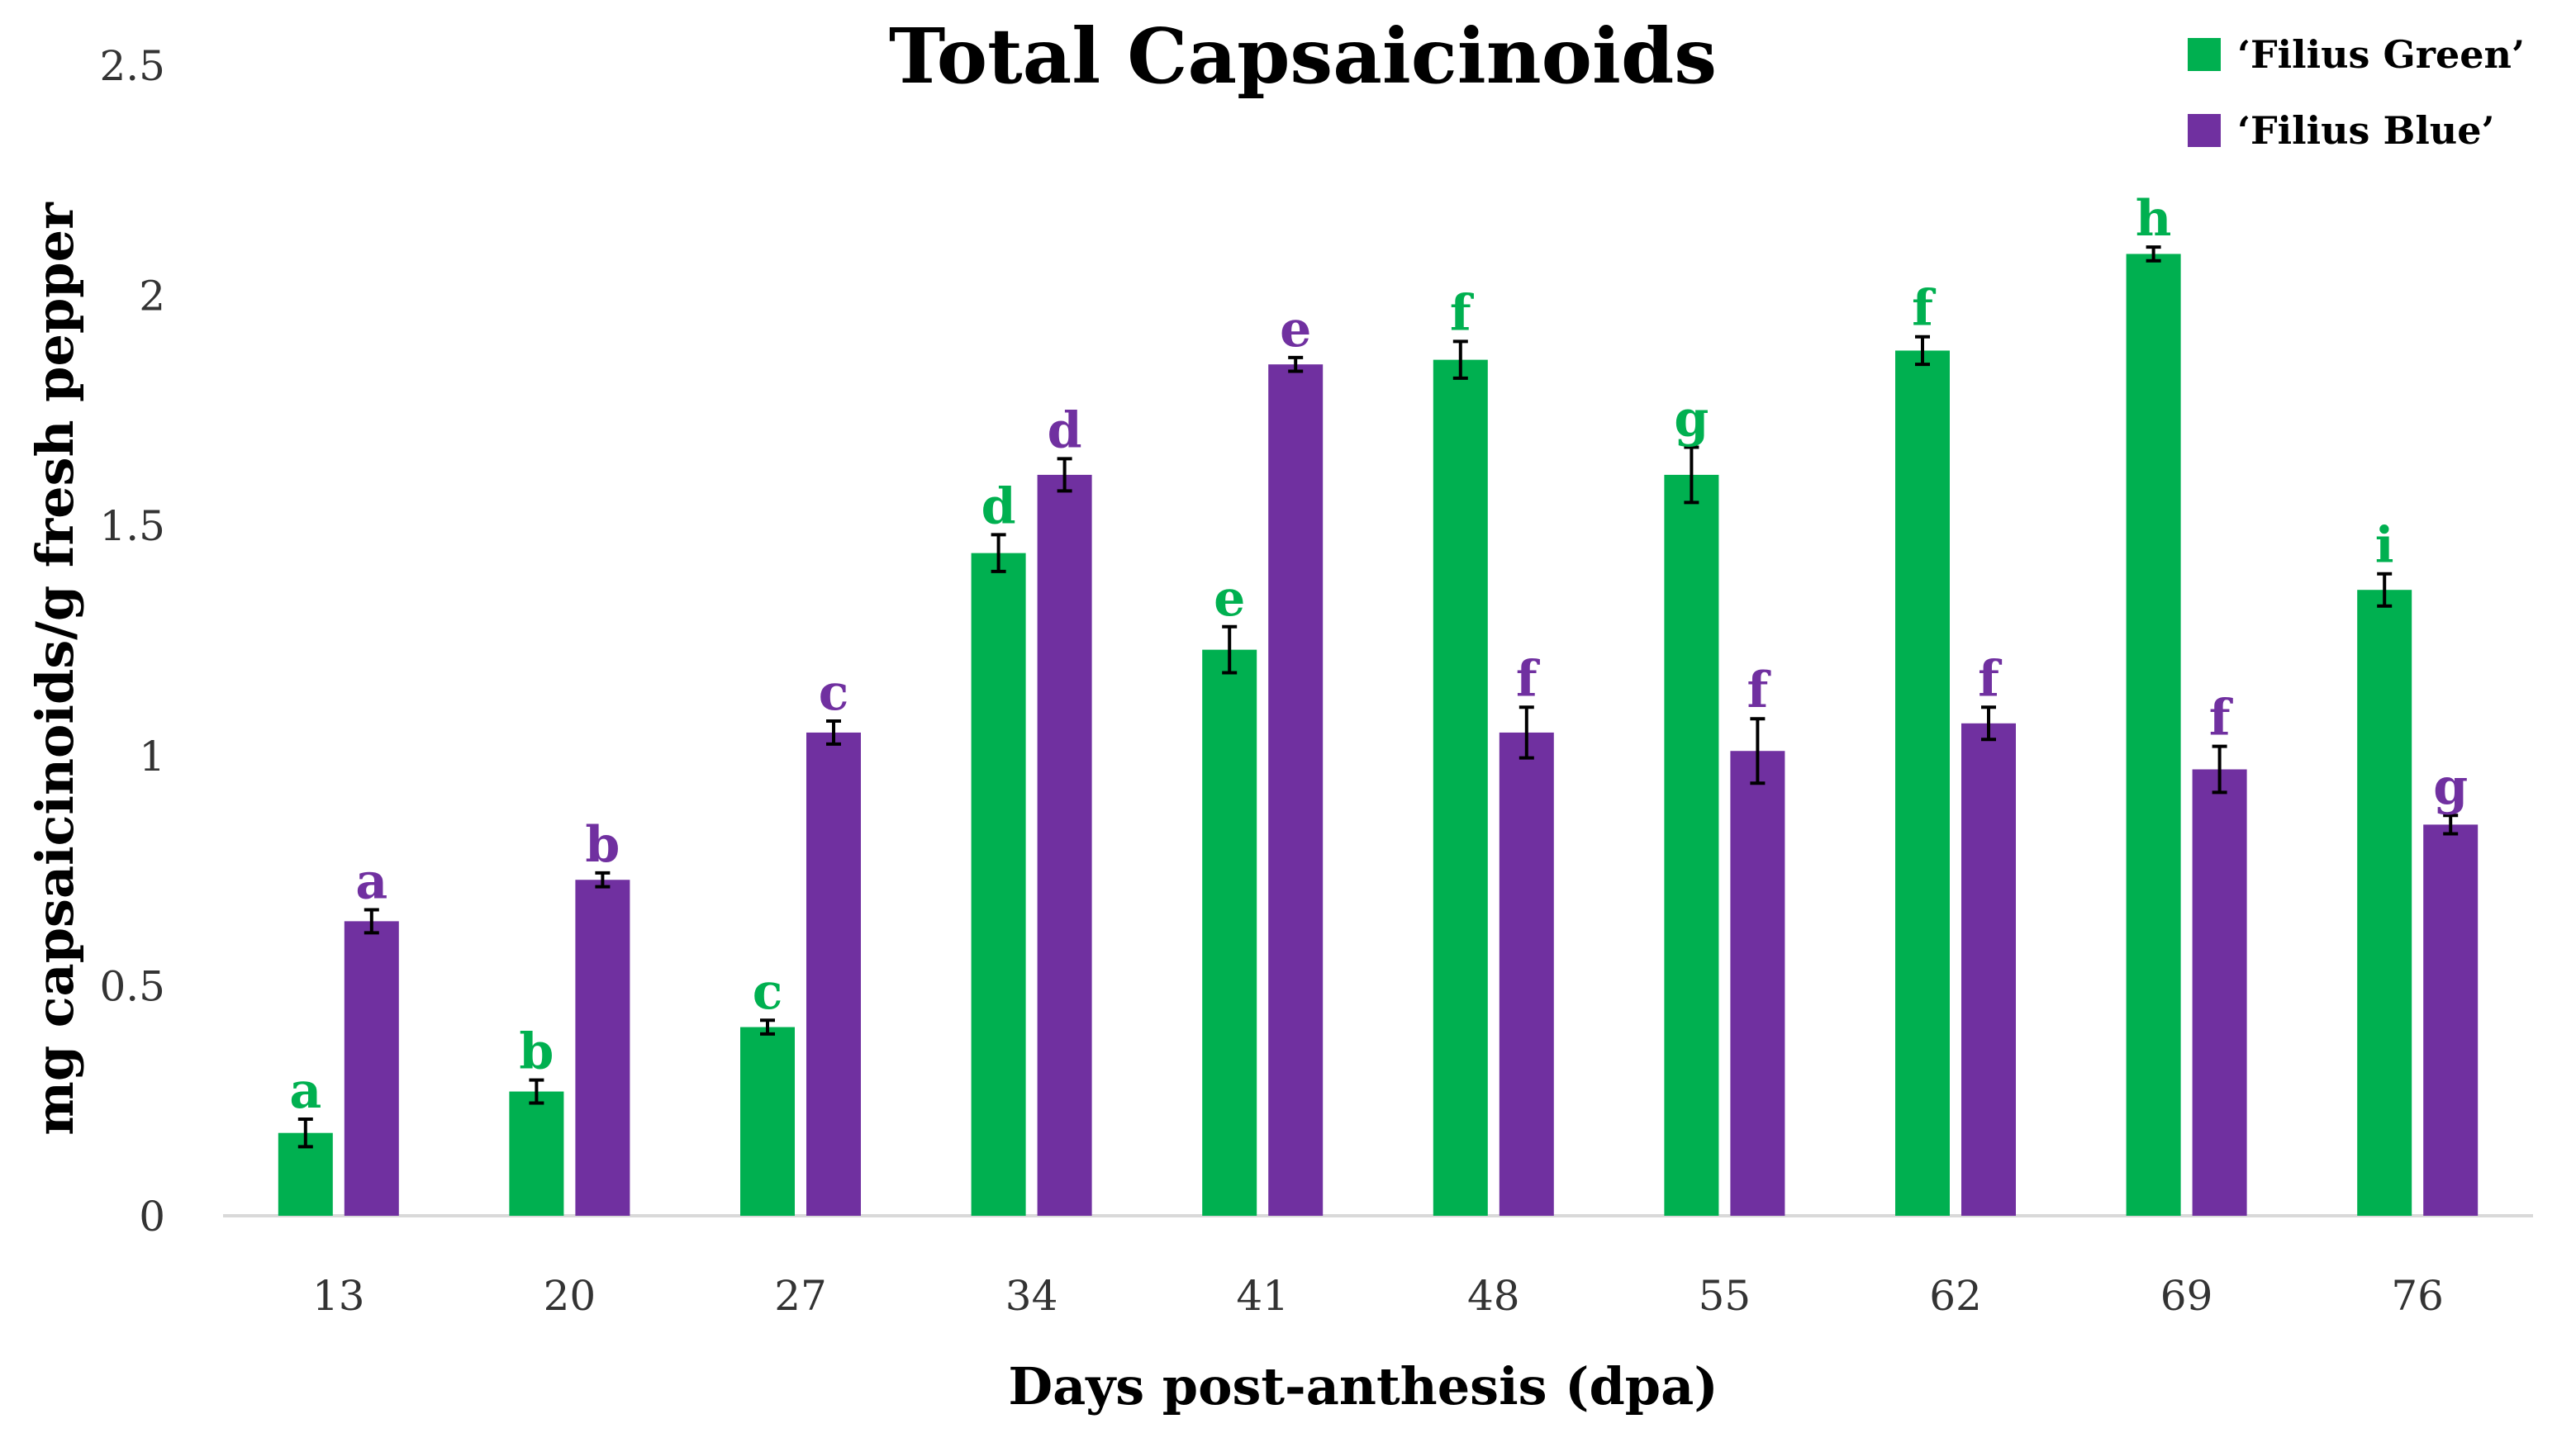 The height and width of the screenshot is (1433, 2576). What do you see at coordinates (152, 1217) in the screenshot?
I see `y-tick-label: 0` at bounding box center [152, 1217].